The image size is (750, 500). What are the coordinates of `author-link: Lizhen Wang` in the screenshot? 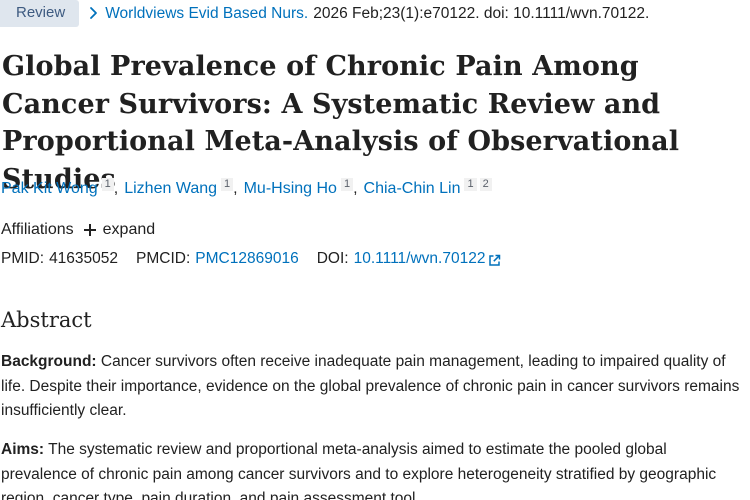 It's located at (171, 188).